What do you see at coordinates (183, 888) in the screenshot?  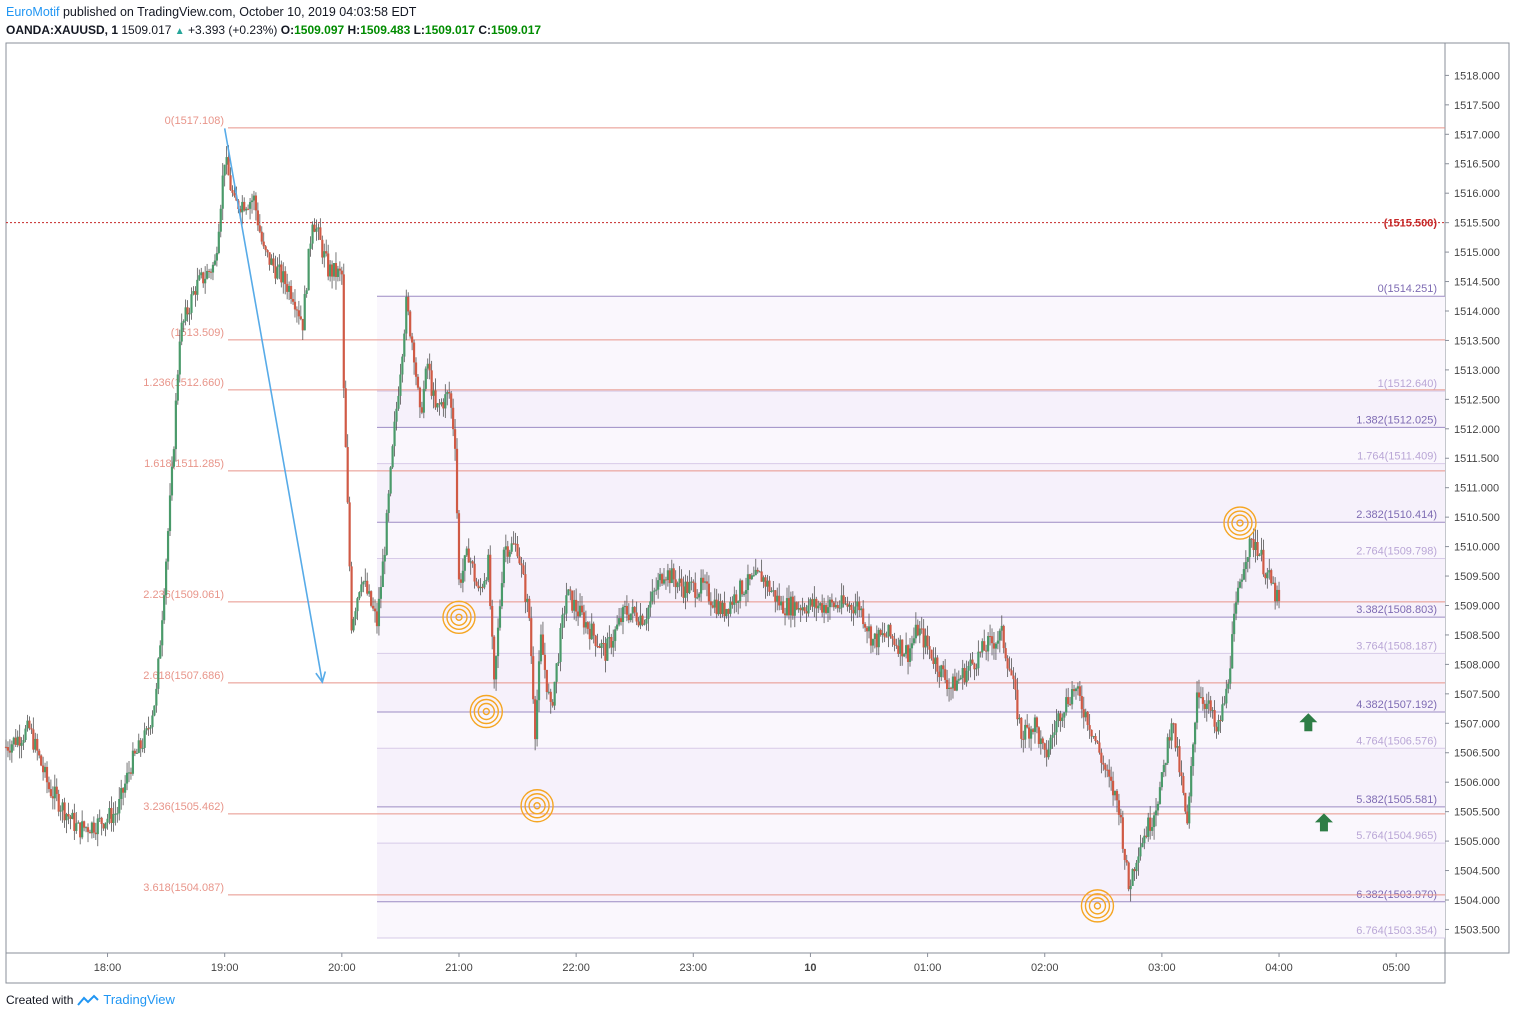 I see `fib-left-label: 3.618(1504.087)` at bounding box center [183, 888].